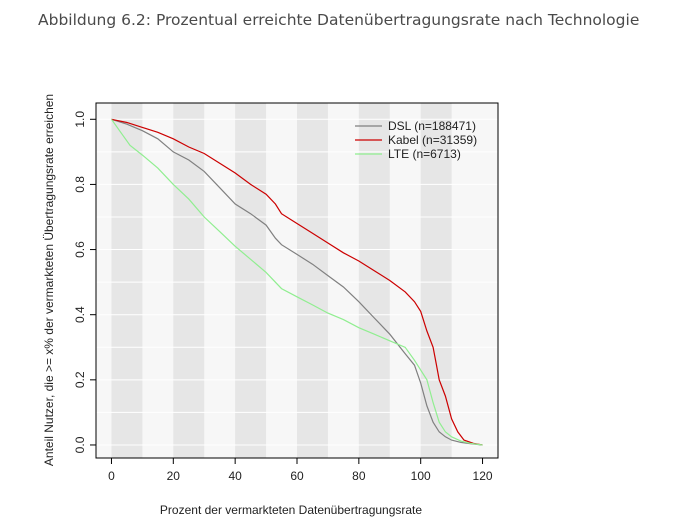 Image resolution: width=685 pixels, height=532 pixels. I want to click on x-tick-label: 0, so click(111, 476).